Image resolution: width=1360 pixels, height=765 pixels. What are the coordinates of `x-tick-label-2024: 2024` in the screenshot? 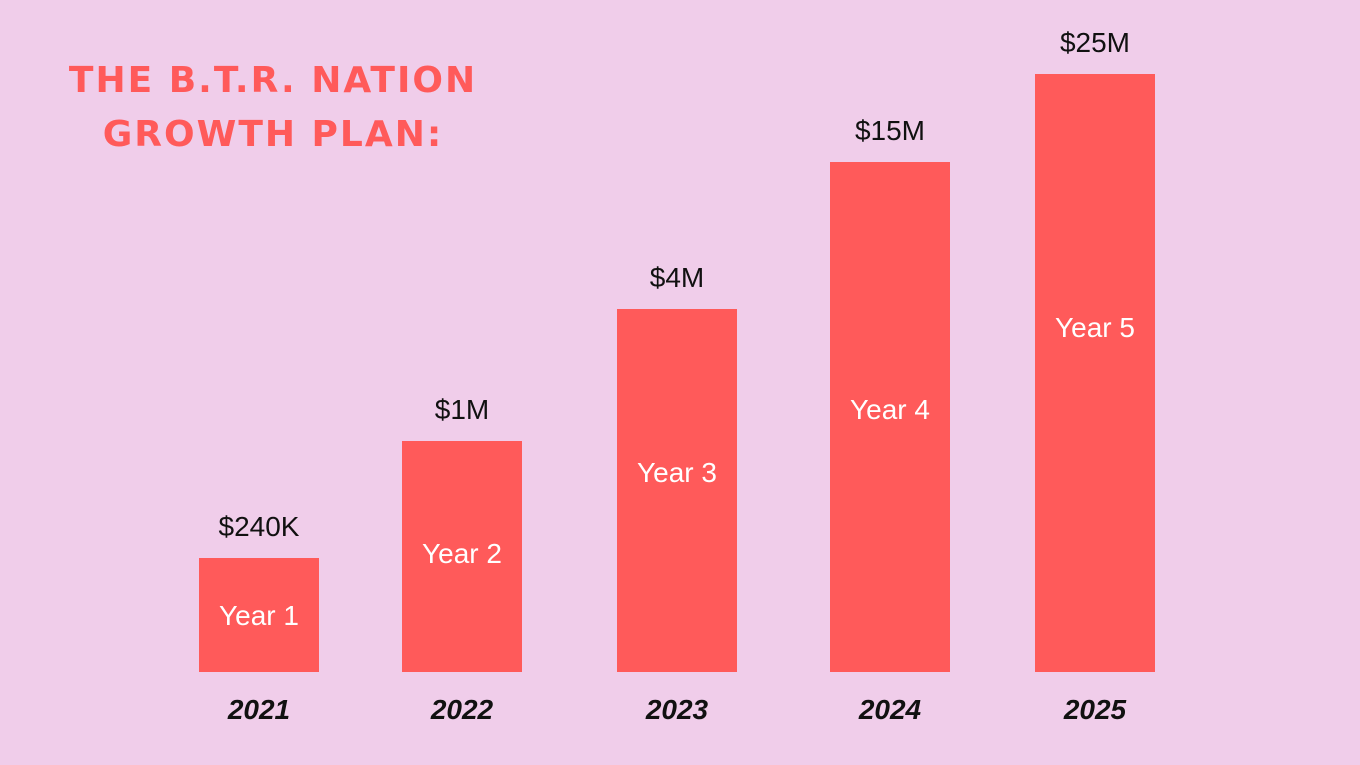 It's located at (890, 709).